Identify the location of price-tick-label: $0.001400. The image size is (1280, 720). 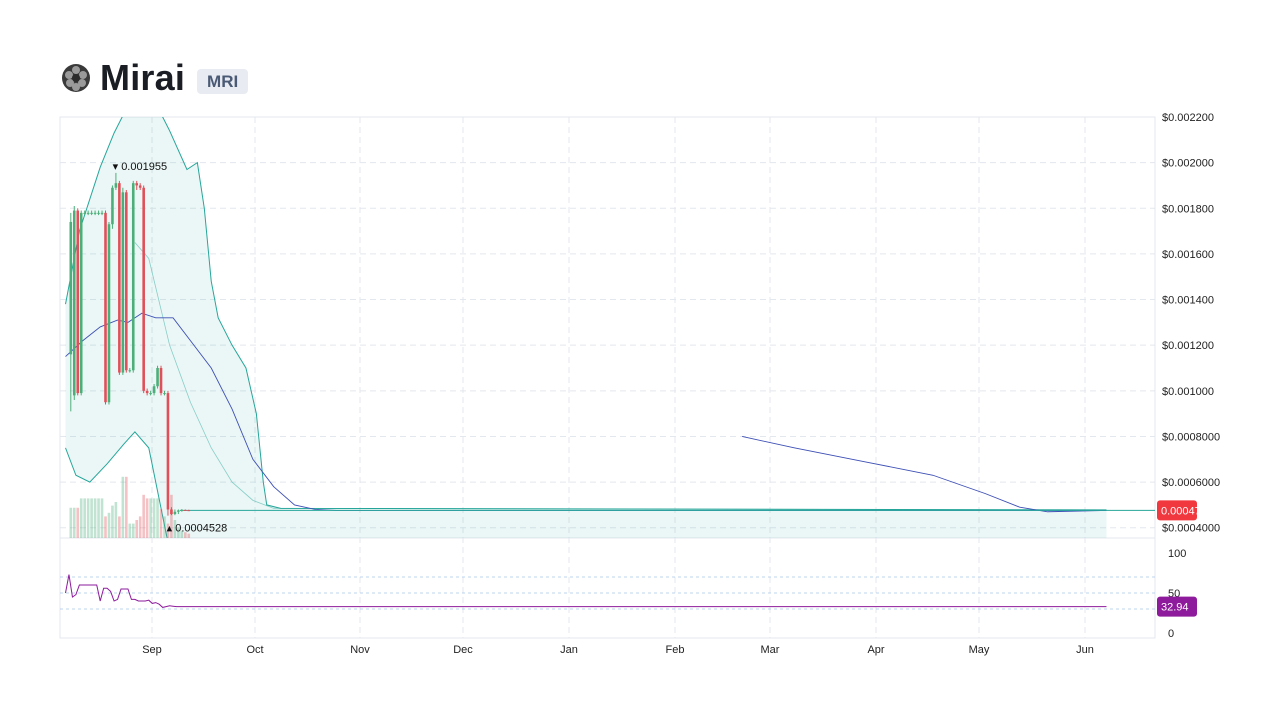
(1188, 301).